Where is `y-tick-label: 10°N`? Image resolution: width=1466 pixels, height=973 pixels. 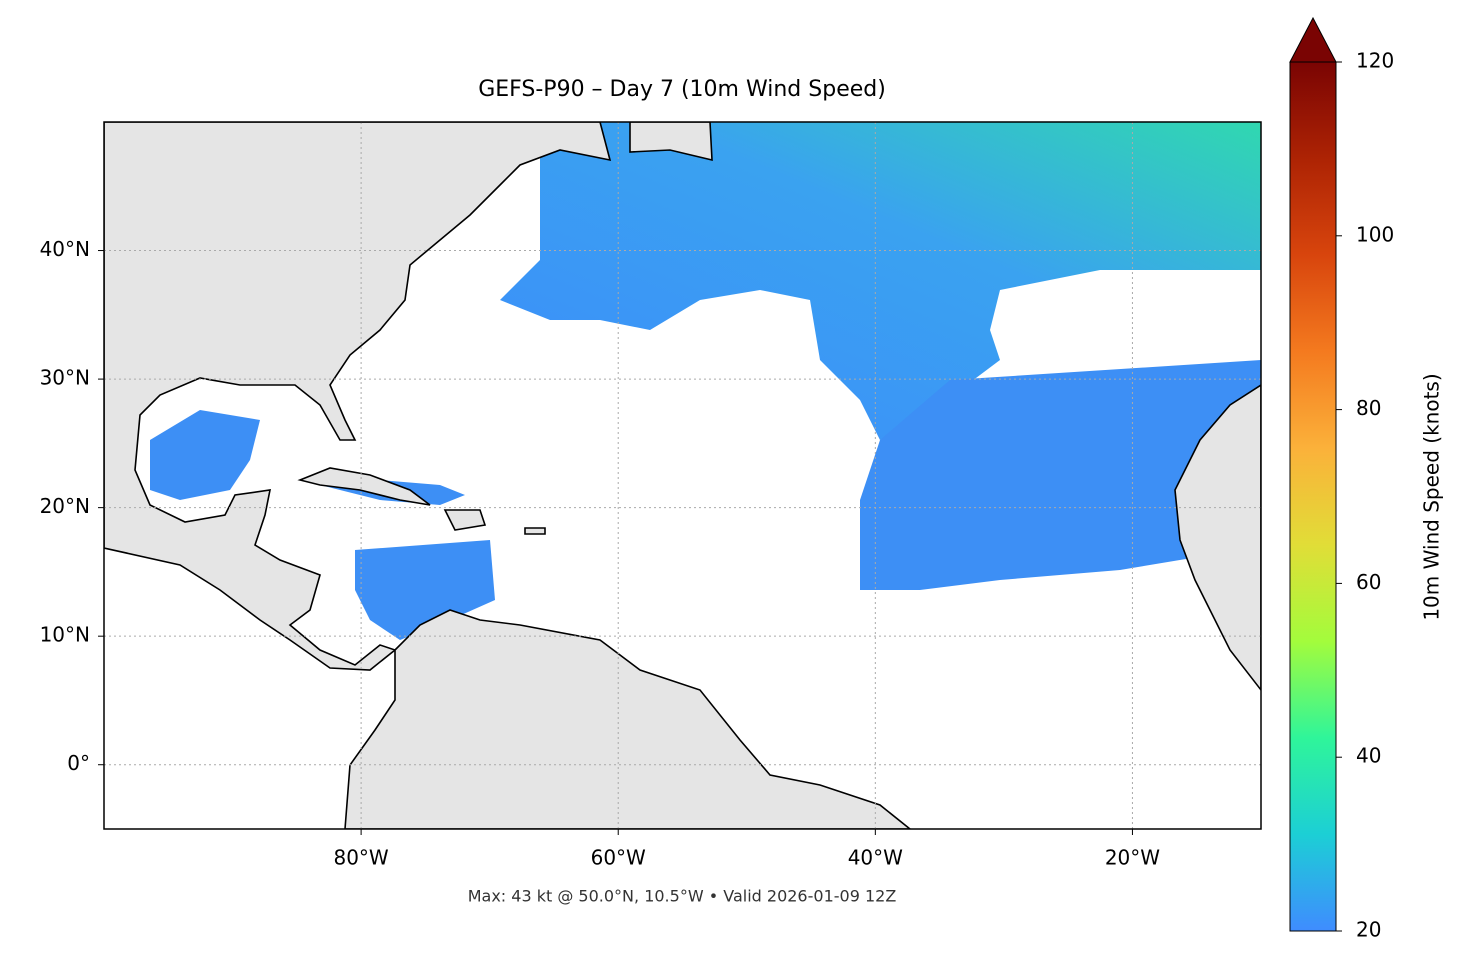
y-tick-label: 10°N is located at coordinates (65, 635).